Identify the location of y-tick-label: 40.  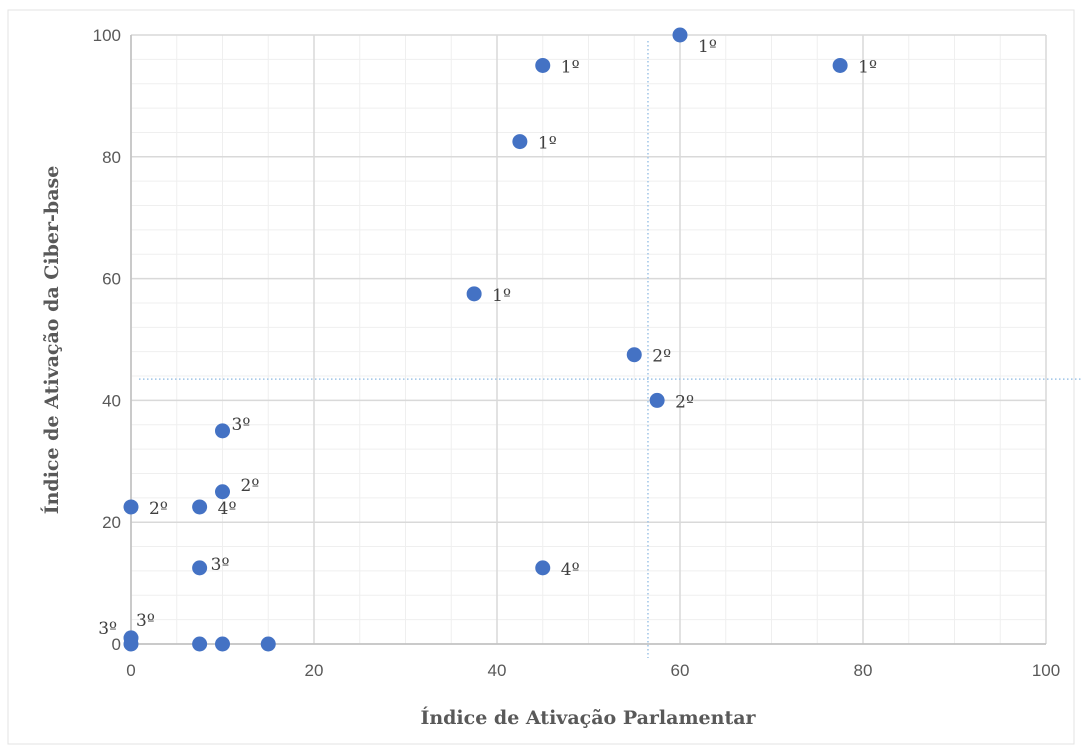
(111, 400).